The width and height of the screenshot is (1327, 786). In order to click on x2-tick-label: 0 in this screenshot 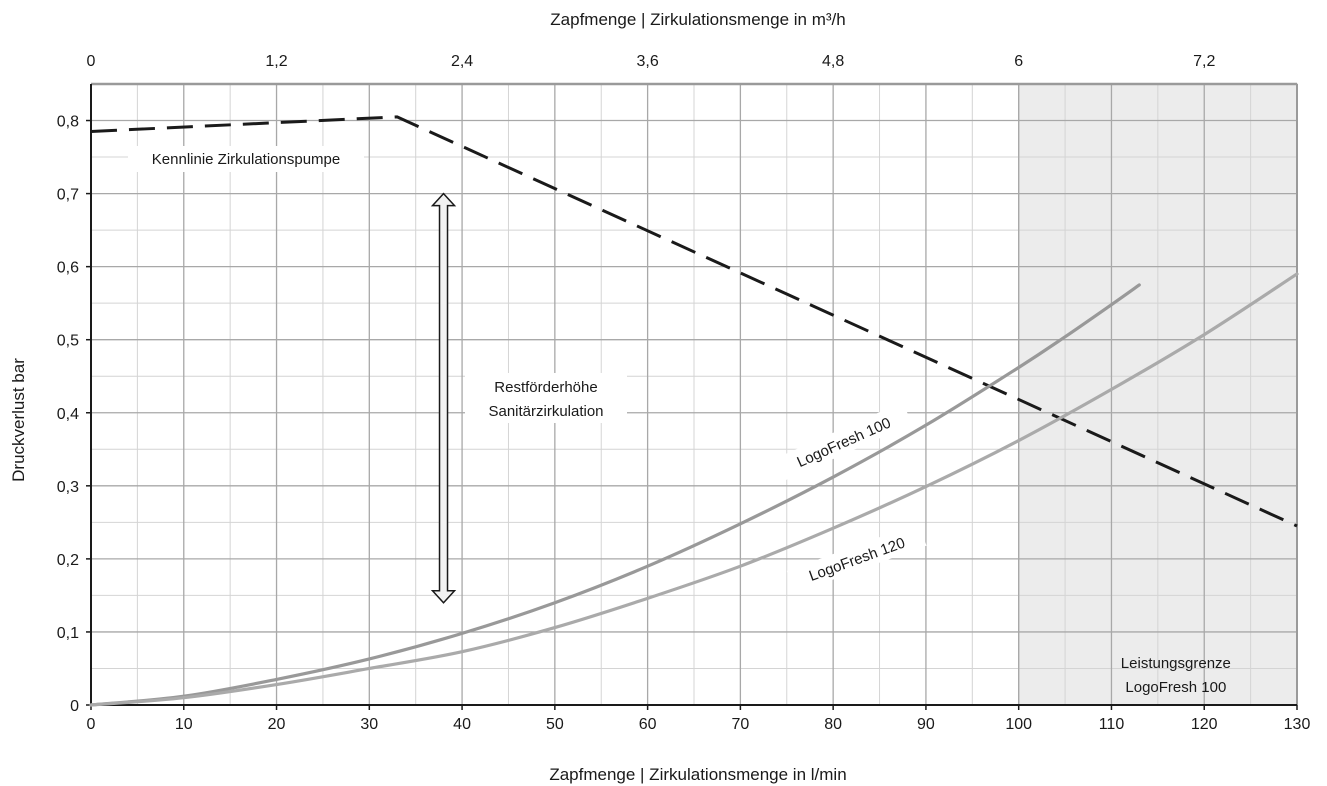, I will do `click(91, 61)`.